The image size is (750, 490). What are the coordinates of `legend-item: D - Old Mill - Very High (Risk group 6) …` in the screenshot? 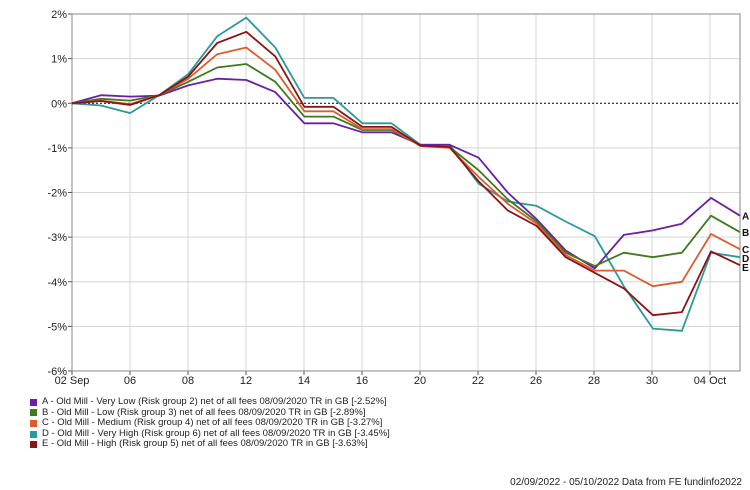 It's located at (210, 433).